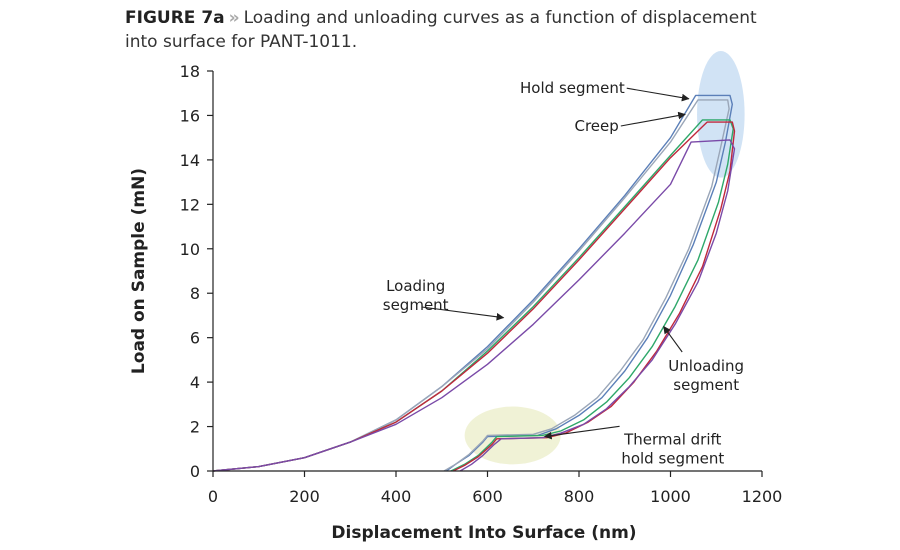 The width and height of the screenshot is (900, 550). What do you see at coordinates (670, 496) in the screenshot?
I see `x-tick-label: 1000` at bounding box center [670, 496].